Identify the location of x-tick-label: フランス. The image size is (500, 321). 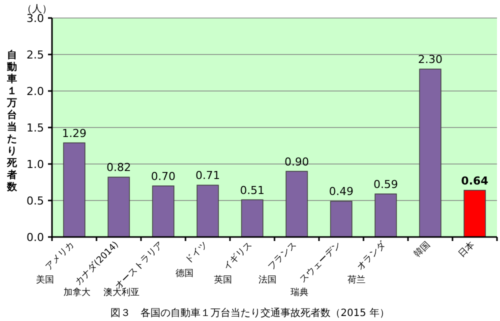
(282, 256).